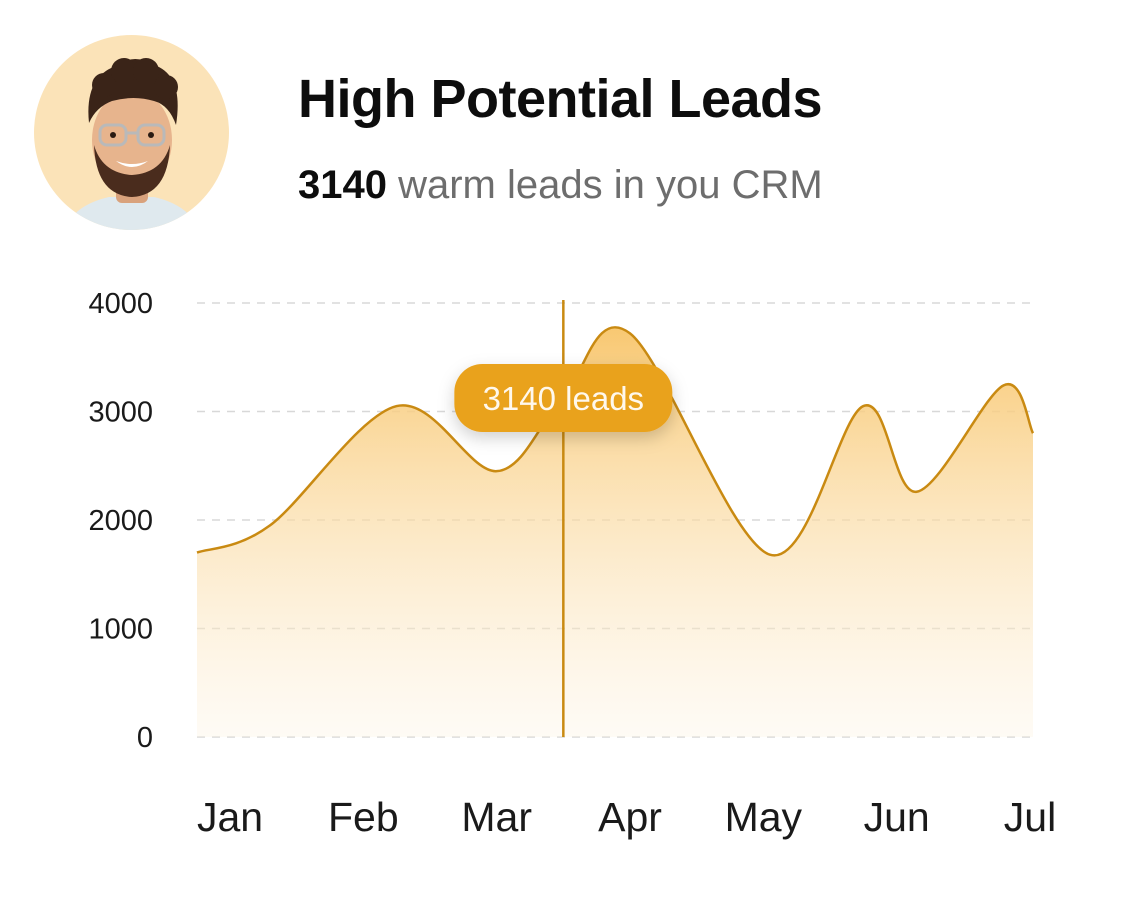 The width and height of the screenshot is (1131, 924). I want to click on subtitle: 3140 warm leads in you CRM, so click(560, 185).